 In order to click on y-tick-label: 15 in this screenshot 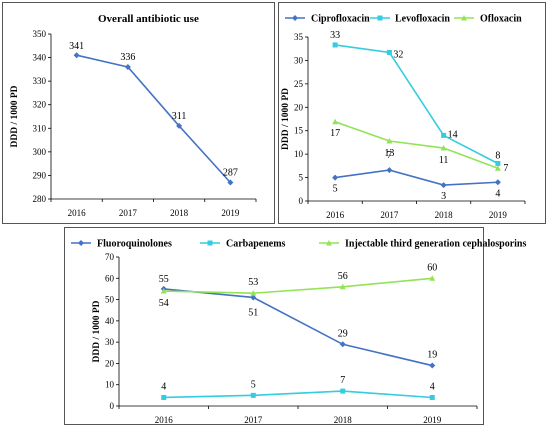, I will do `click(299, 131)`.